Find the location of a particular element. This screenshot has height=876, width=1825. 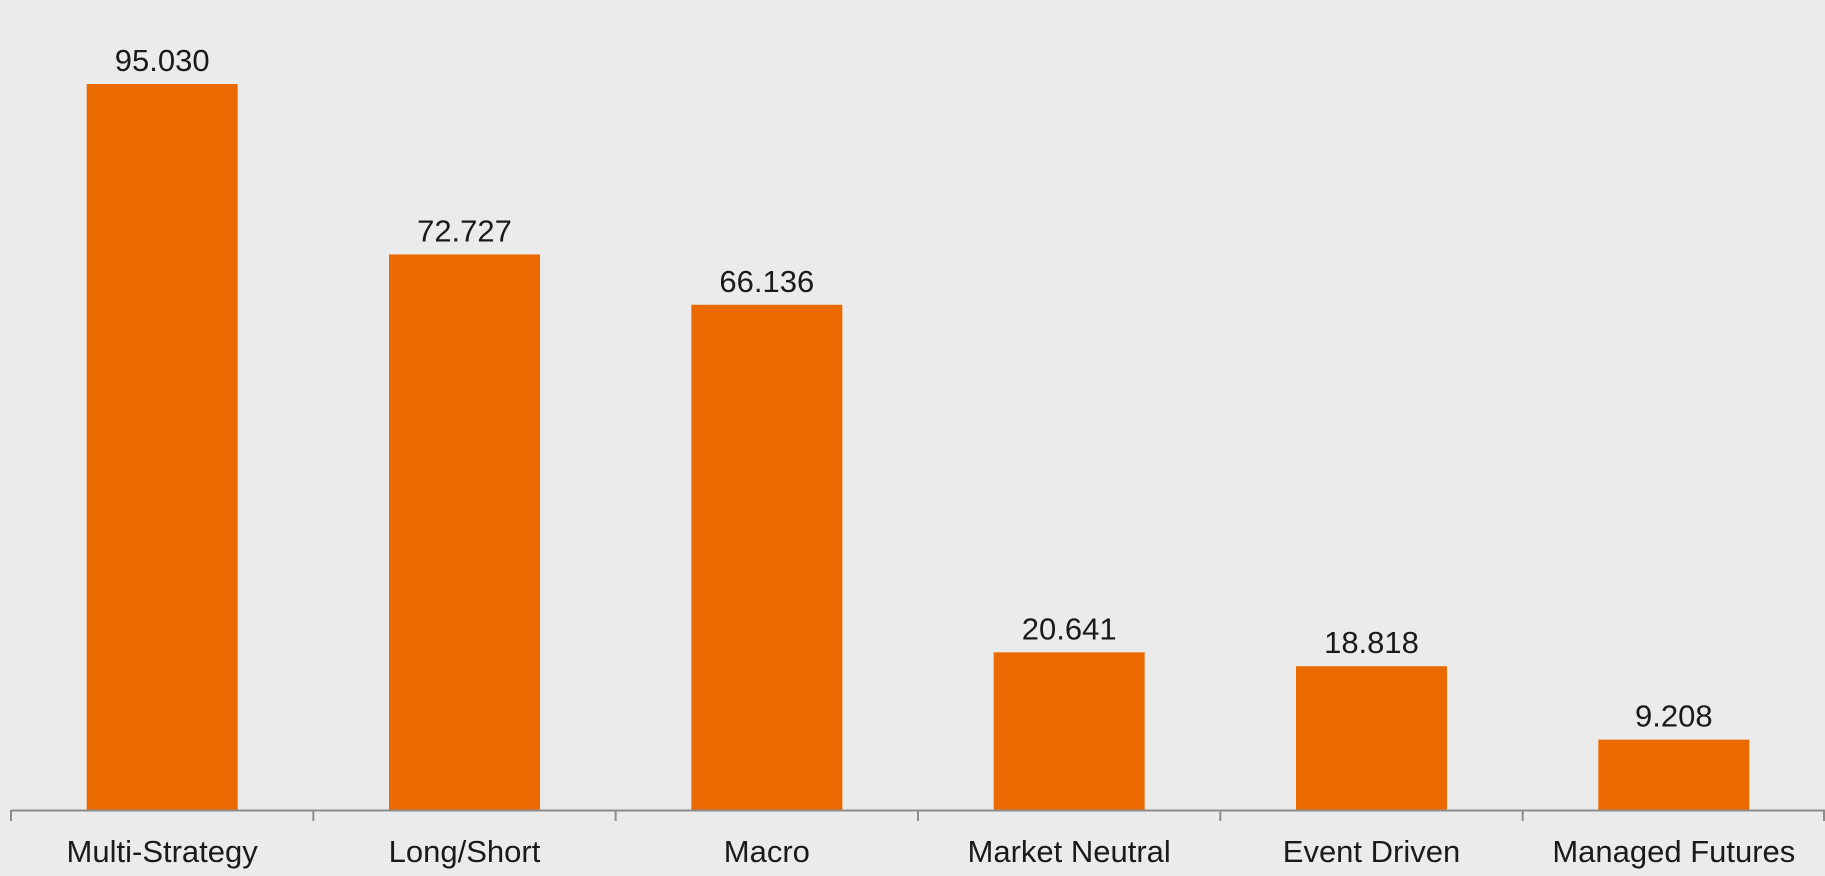

bar-managed-futures is located at coordinates (1674, 774).